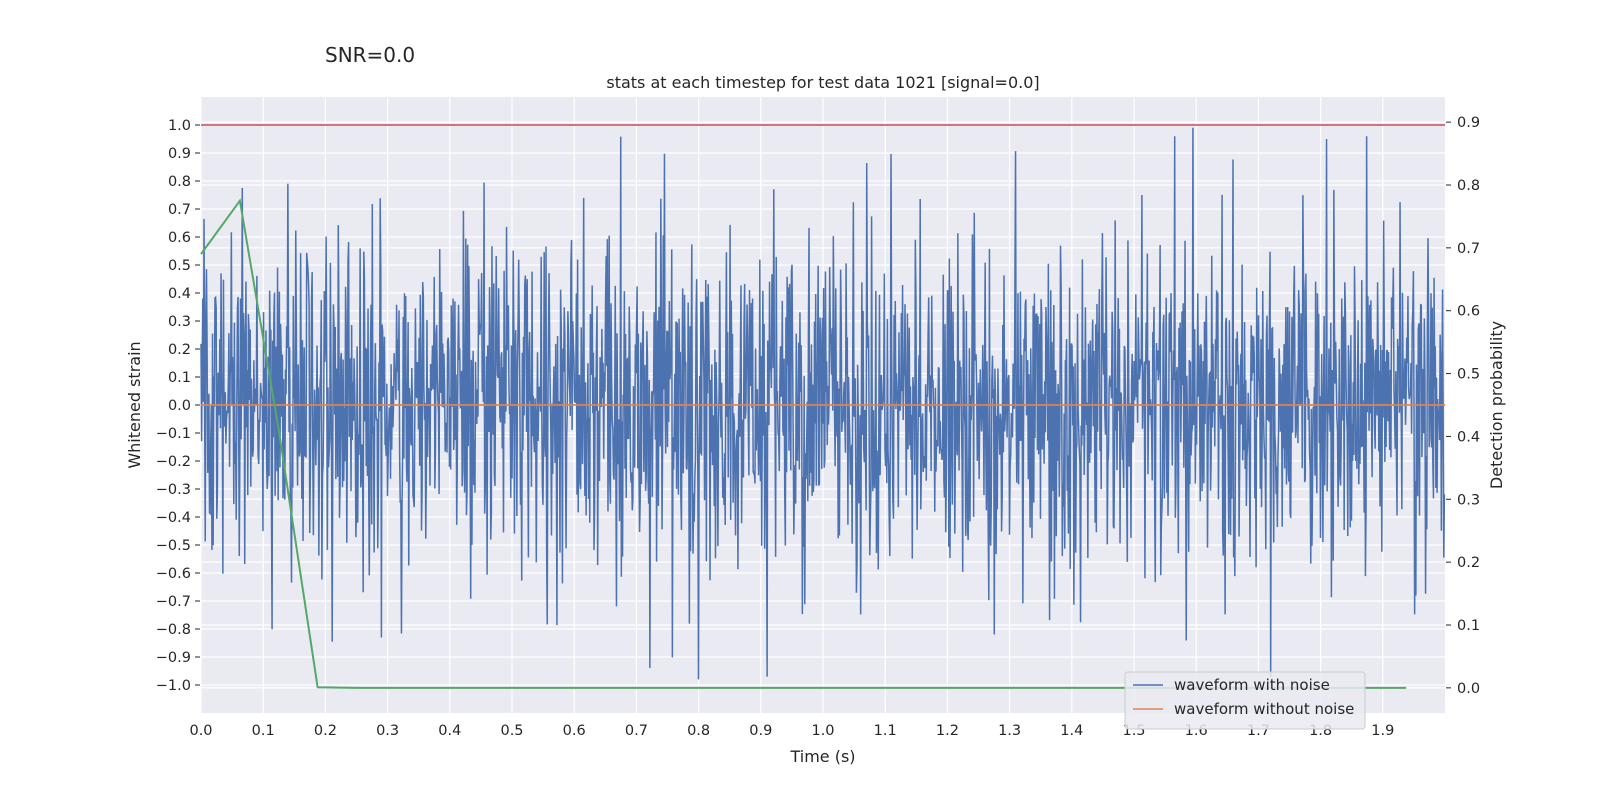 Image resolution: width=1600 pixels, height=800 pixels. Describe the element at coordinates (1382, 731) in the screenshot. I see `x-tick-label: 1.9` at that location.